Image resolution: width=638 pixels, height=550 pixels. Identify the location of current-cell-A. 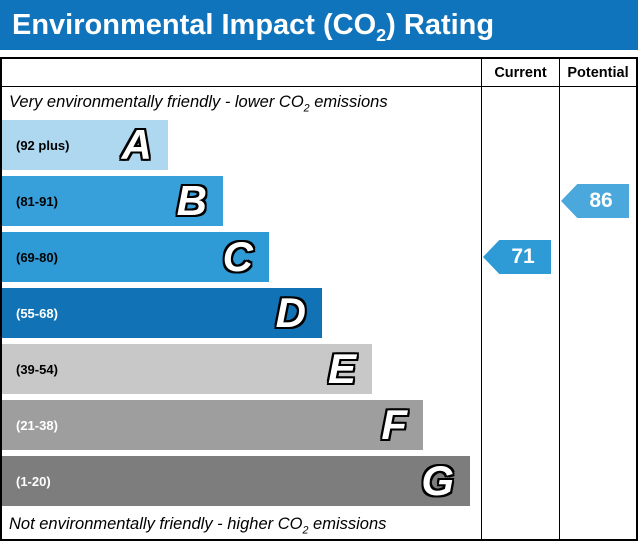
(520, 145).